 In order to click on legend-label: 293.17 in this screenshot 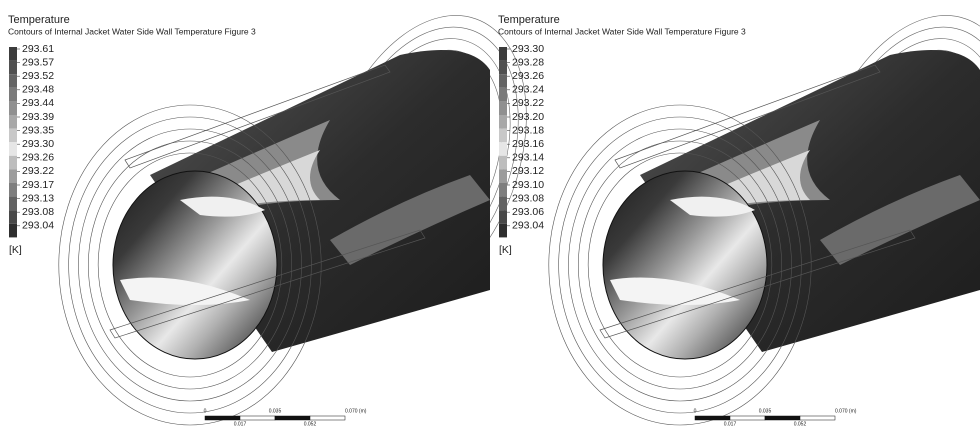, I will do `click(38, 185)`.